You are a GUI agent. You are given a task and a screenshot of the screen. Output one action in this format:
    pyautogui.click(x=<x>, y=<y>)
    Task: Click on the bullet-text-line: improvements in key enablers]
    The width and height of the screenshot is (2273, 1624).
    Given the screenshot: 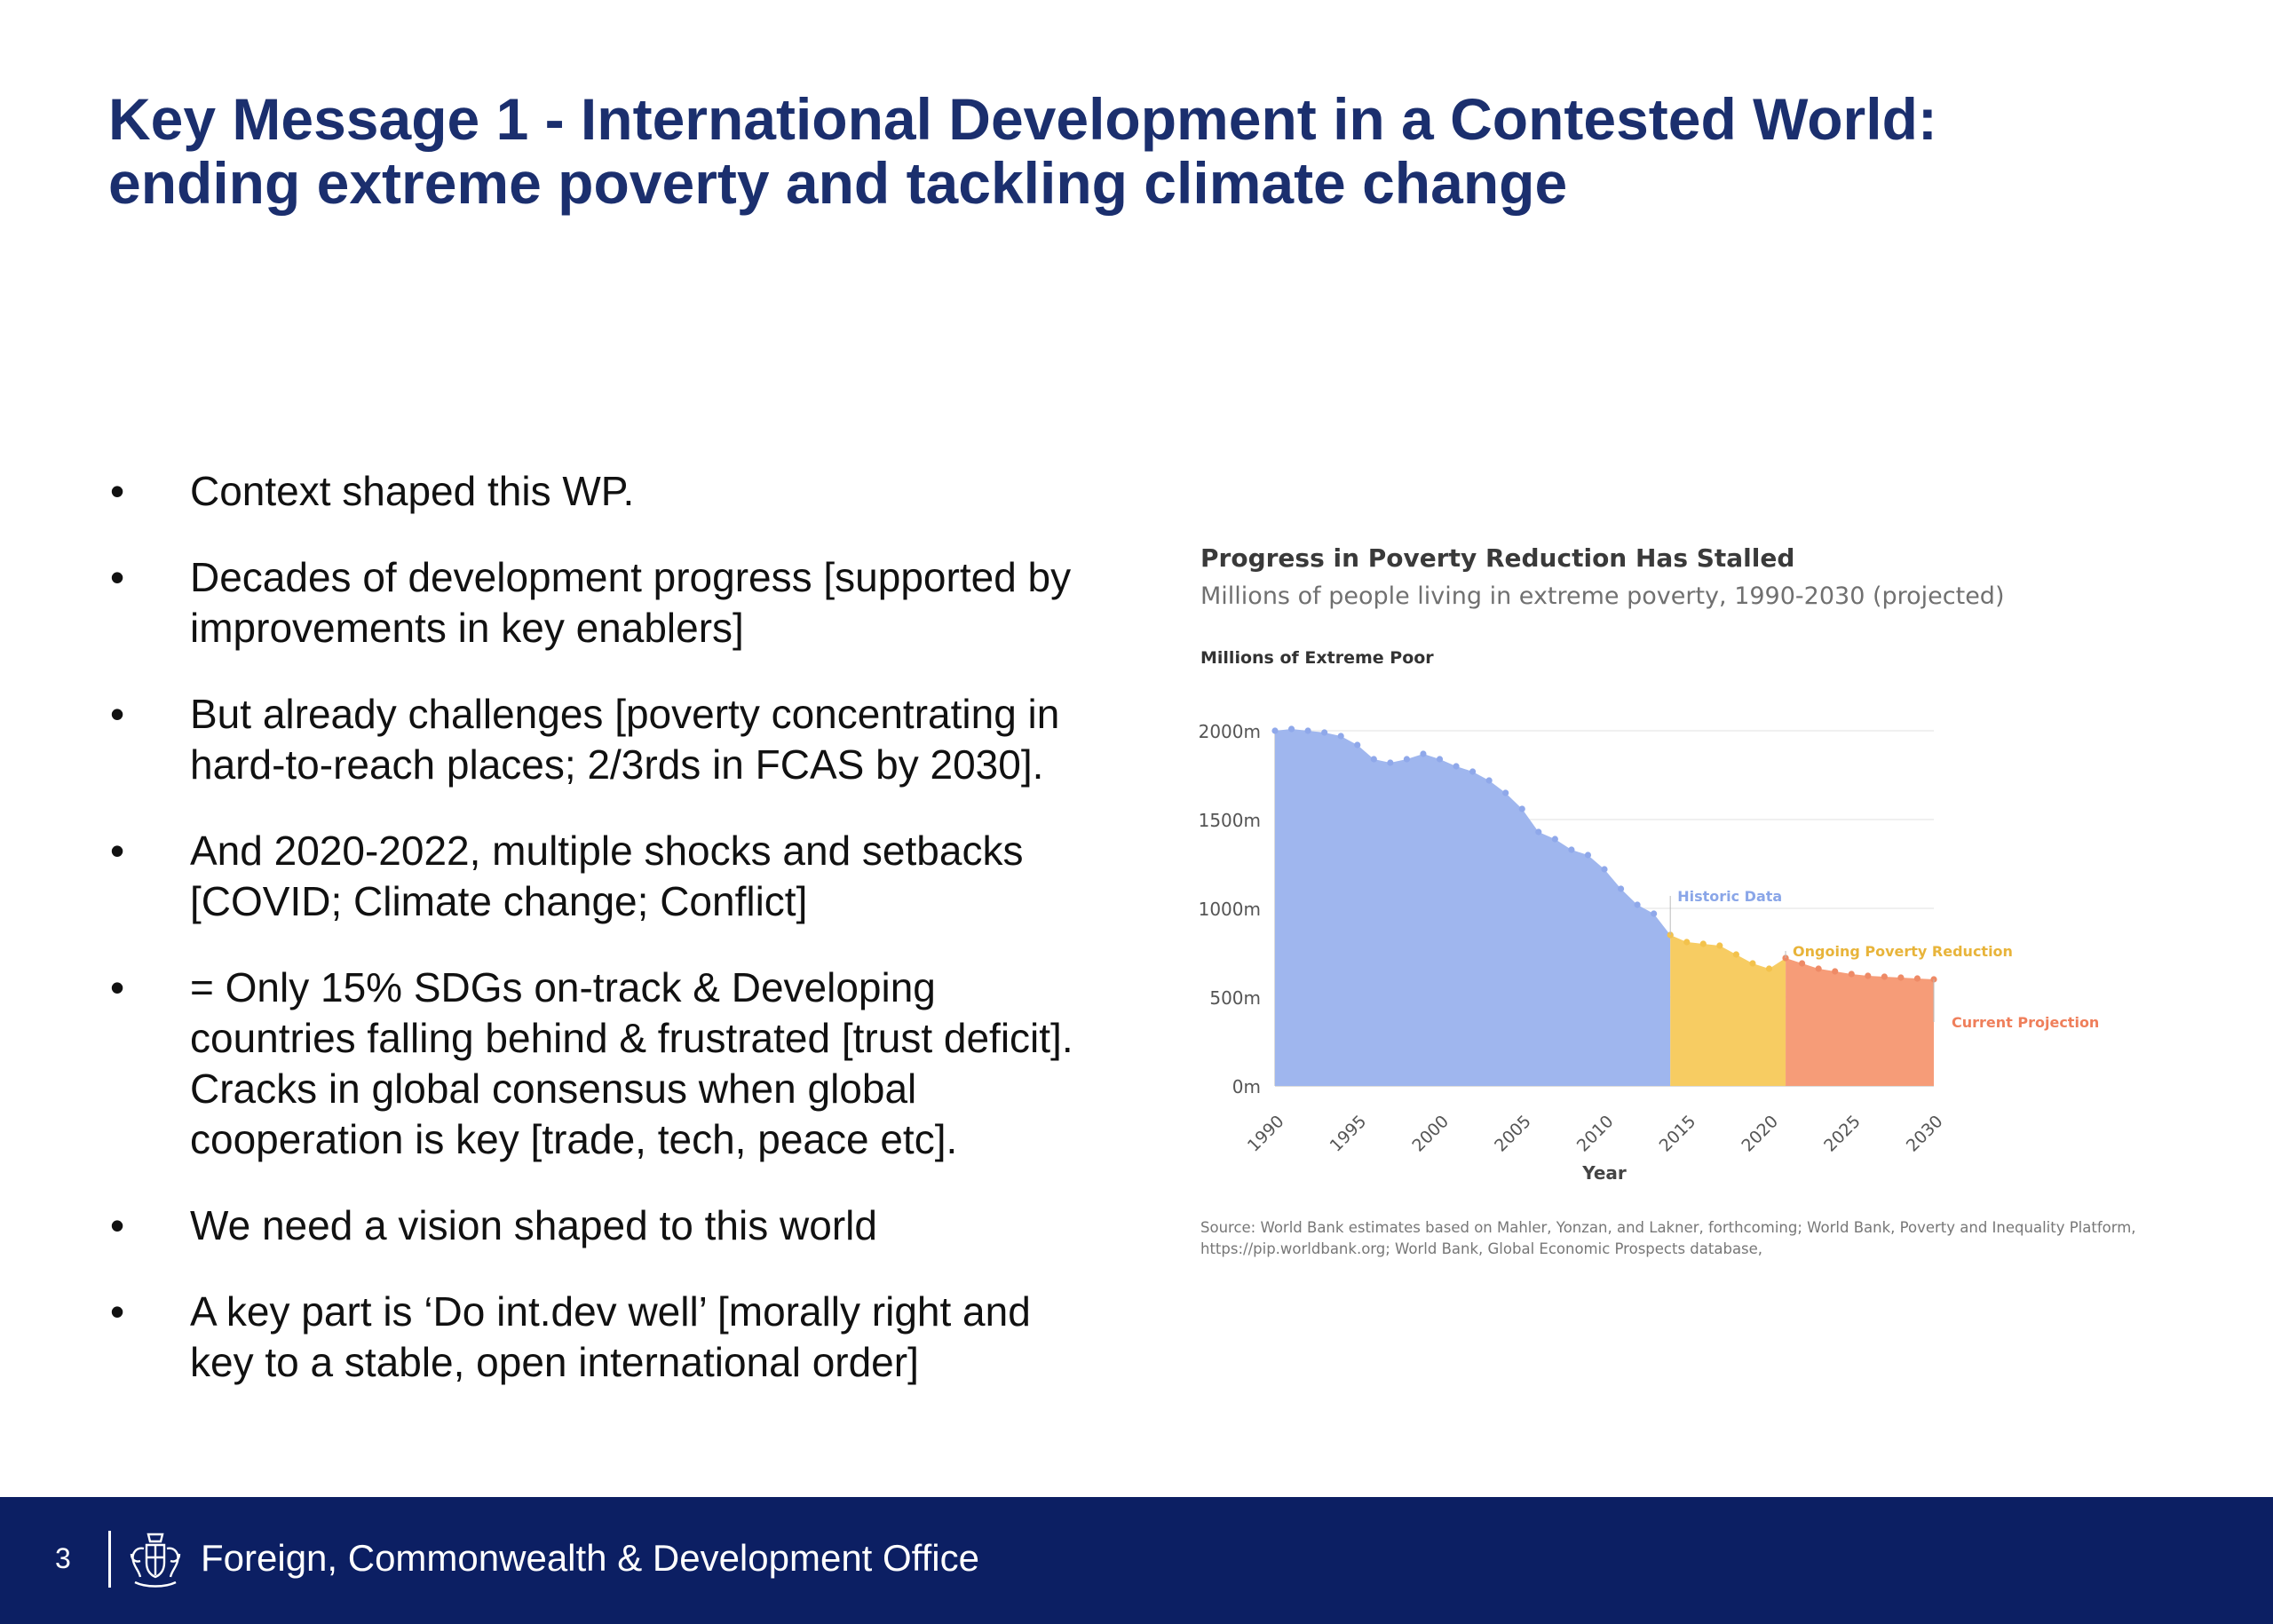 What is the action you would take?
    pyautogui.click(x=467, y=628)
    